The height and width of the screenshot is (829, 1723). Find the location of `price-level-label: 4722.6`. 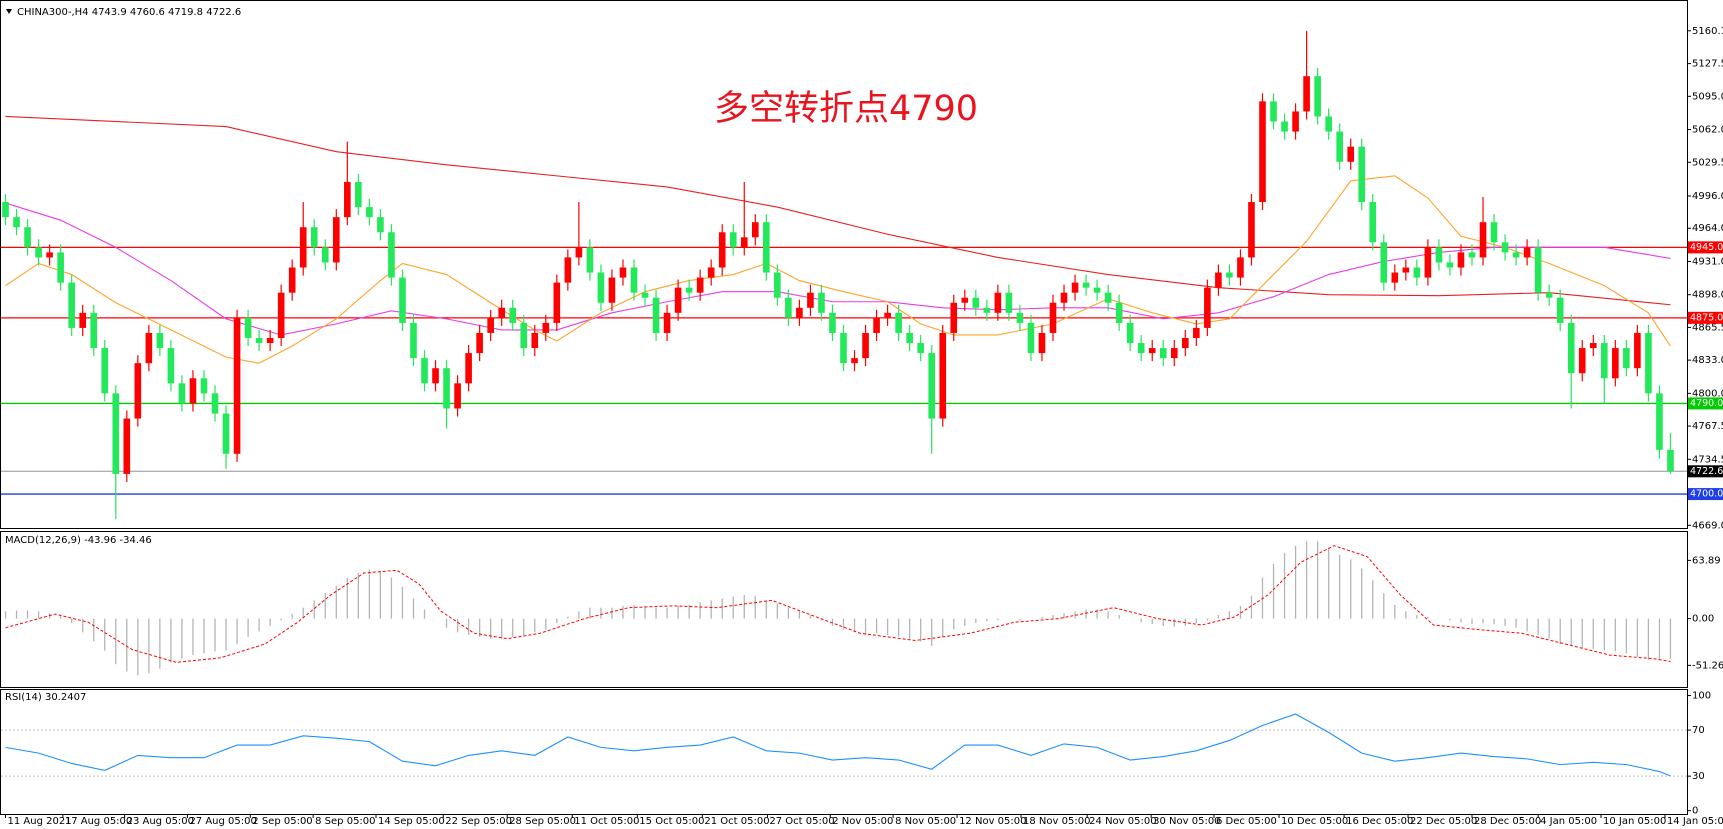

price-level-label: 4722.6 is located at coordinates (1706, 471).